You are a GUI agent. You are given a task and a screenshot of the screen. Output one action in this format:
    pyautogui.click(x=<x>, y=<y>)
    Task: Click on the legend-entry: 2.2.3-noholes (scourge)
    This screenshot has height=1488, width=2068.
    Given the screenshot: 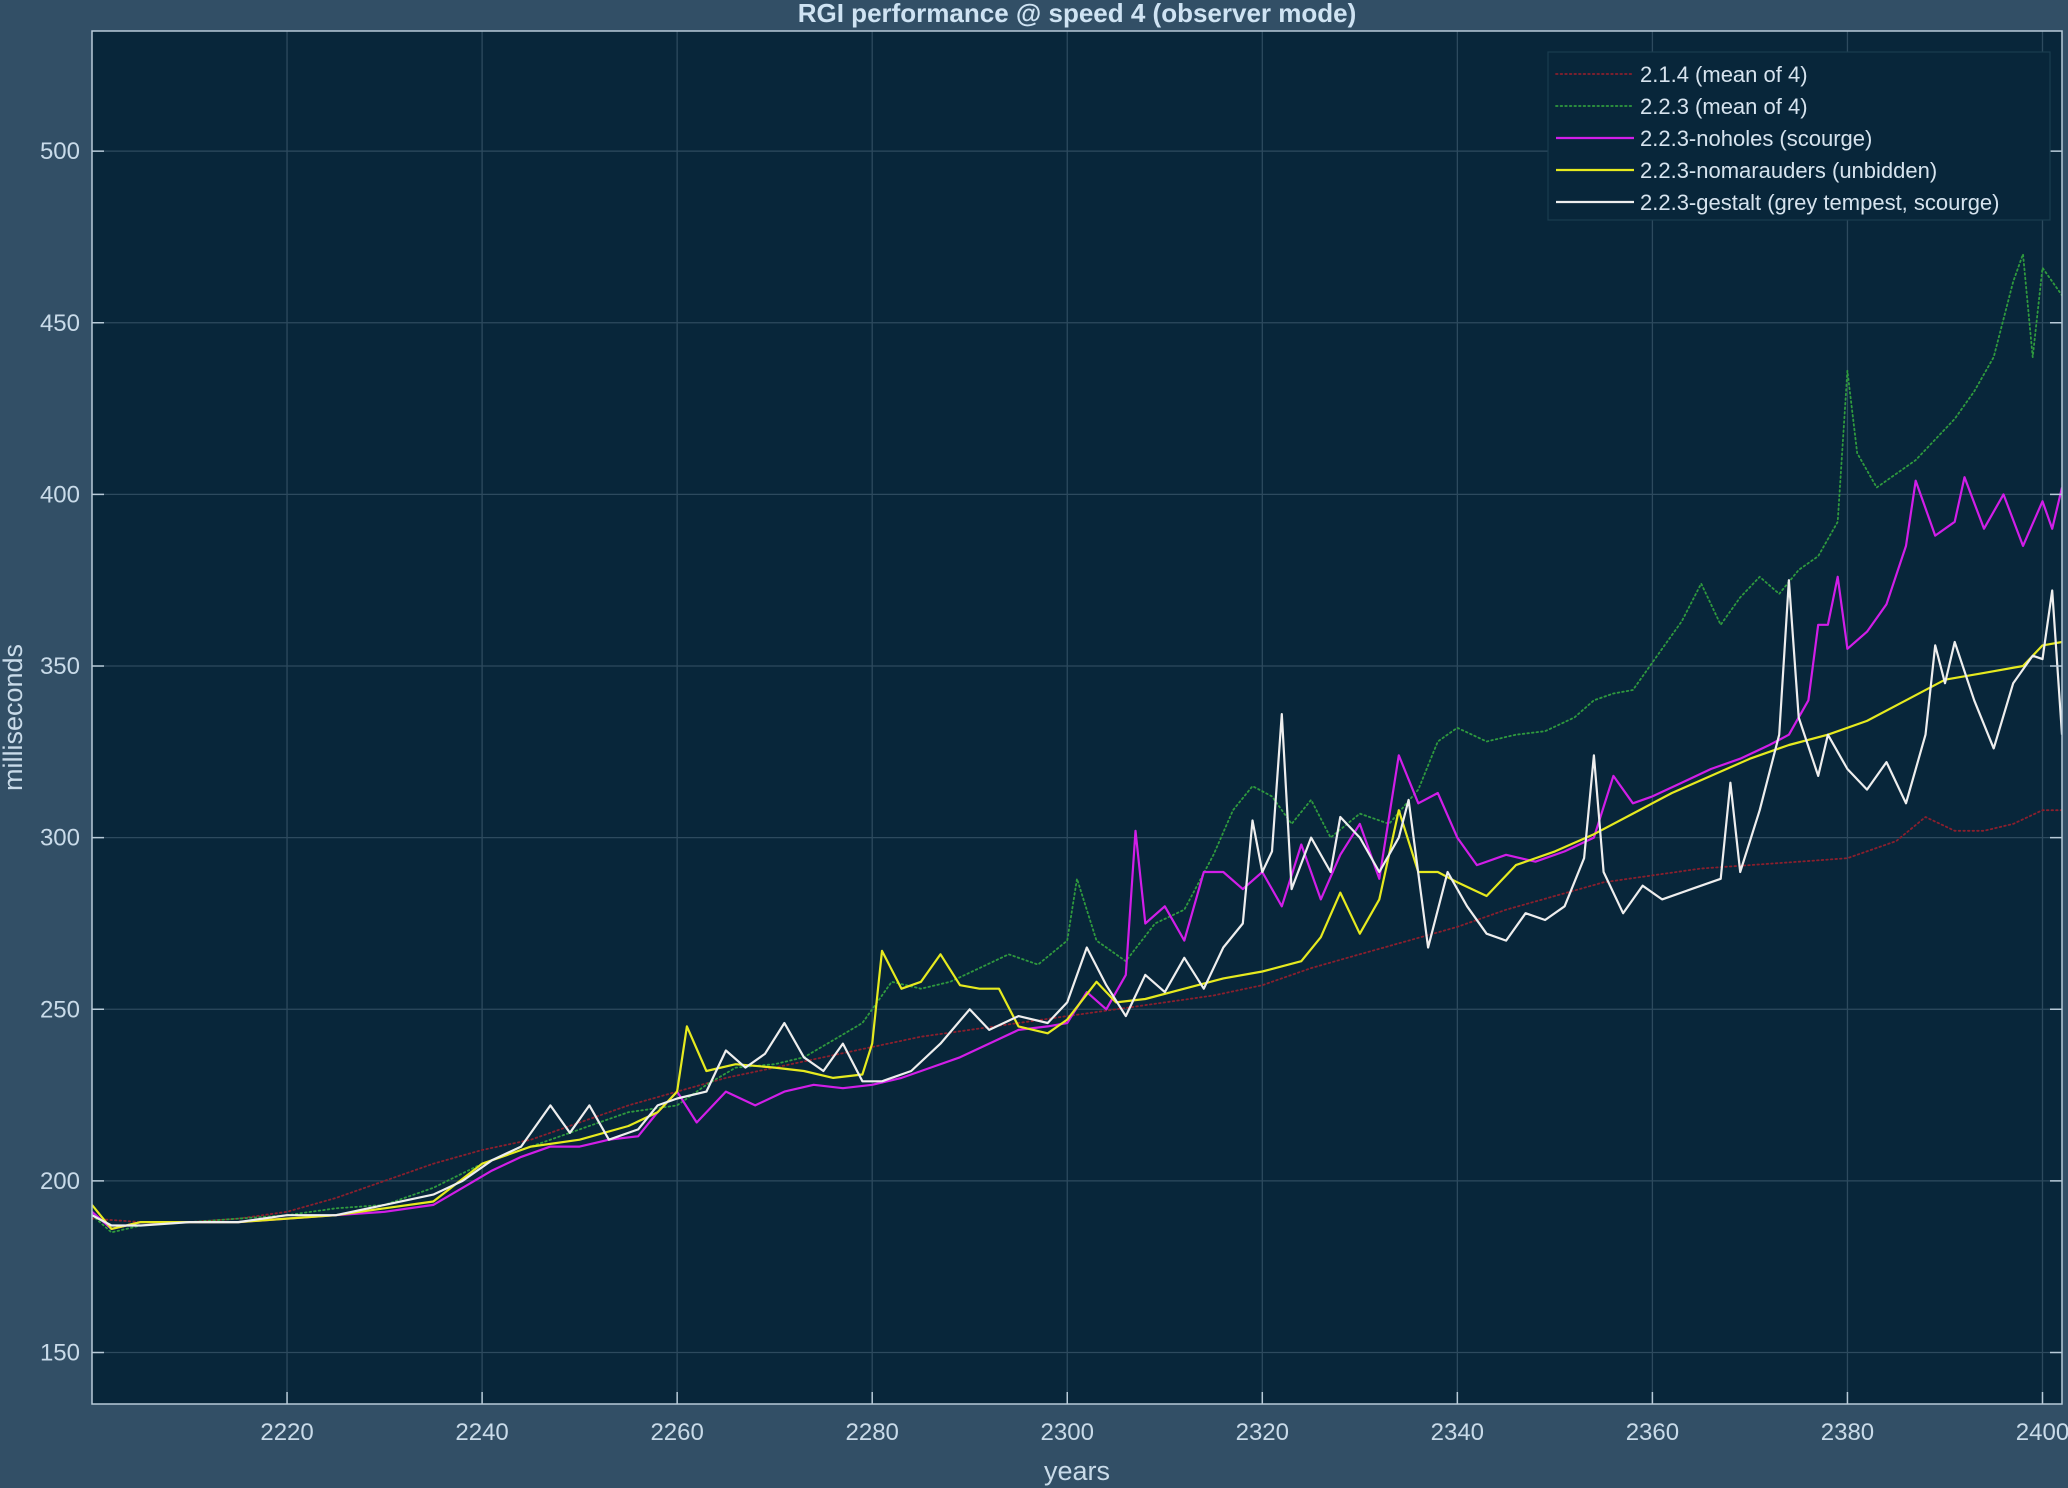 What is the action you would take?
    pyautogui.click(x=1756, y=138)
    